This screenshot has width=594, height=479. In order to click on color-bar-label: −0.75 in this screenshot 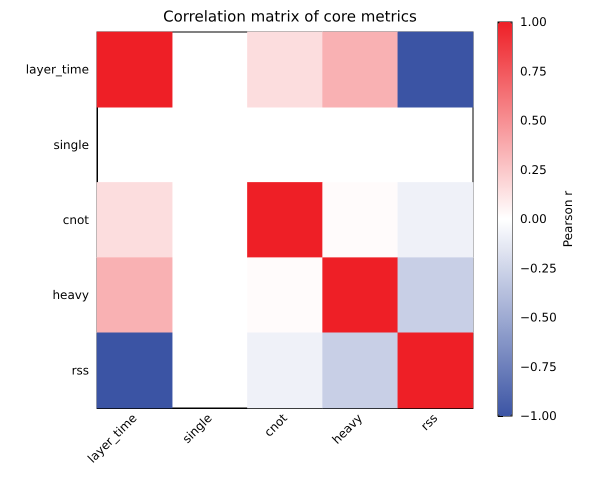, I will do `click(538, 367)`.